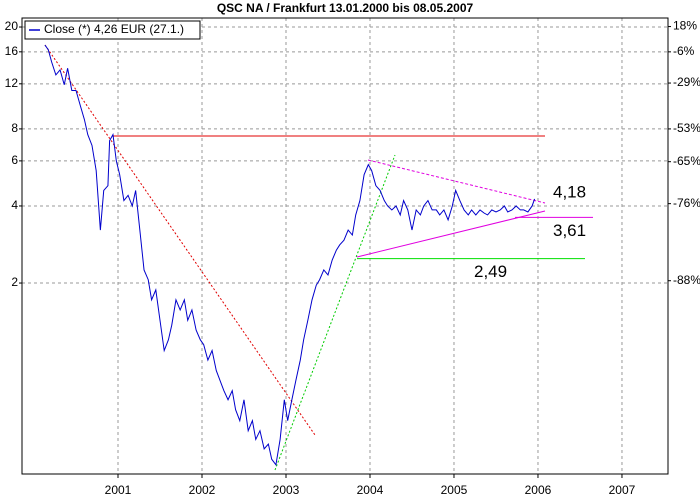 This screenshot has width=700, height=500. I want to click on level-label: 4,18, so click(569, 192).